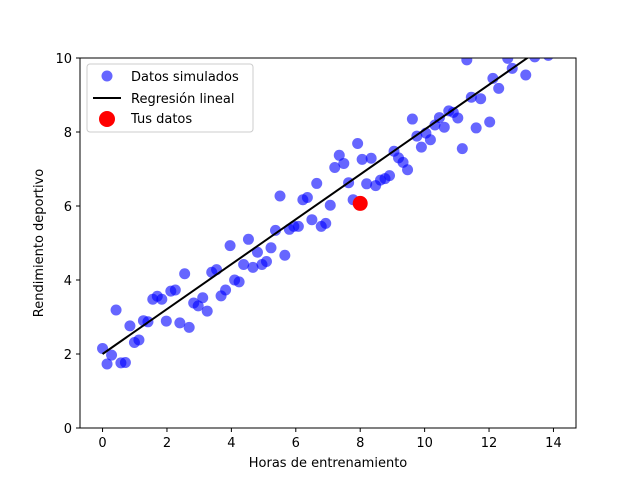 The width and height of the screenshot is (640, 480). Describe the element at coordinates (360, 443) in the screenshot. I see `x-tick-label: 8` at that location.